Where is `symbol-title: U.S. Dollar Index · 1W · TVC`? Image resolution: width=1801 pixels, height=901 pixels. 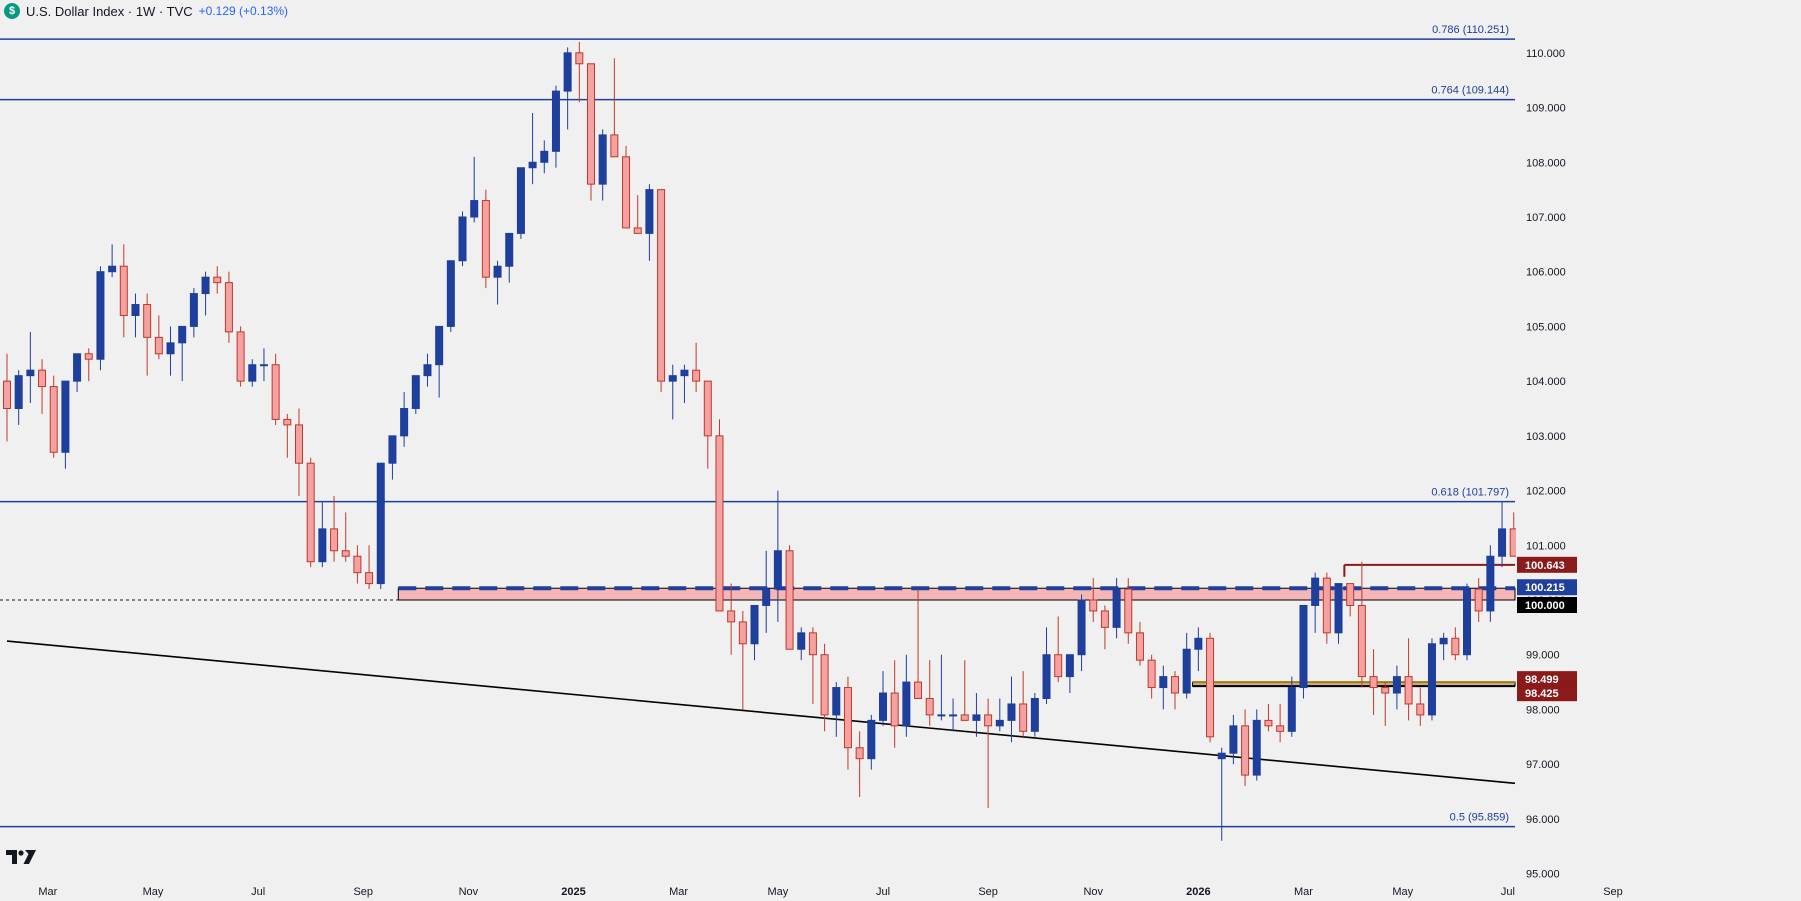
symbol-title: U.S. Dollar Index · 1W · TVC is located at coordinates (109, 11).